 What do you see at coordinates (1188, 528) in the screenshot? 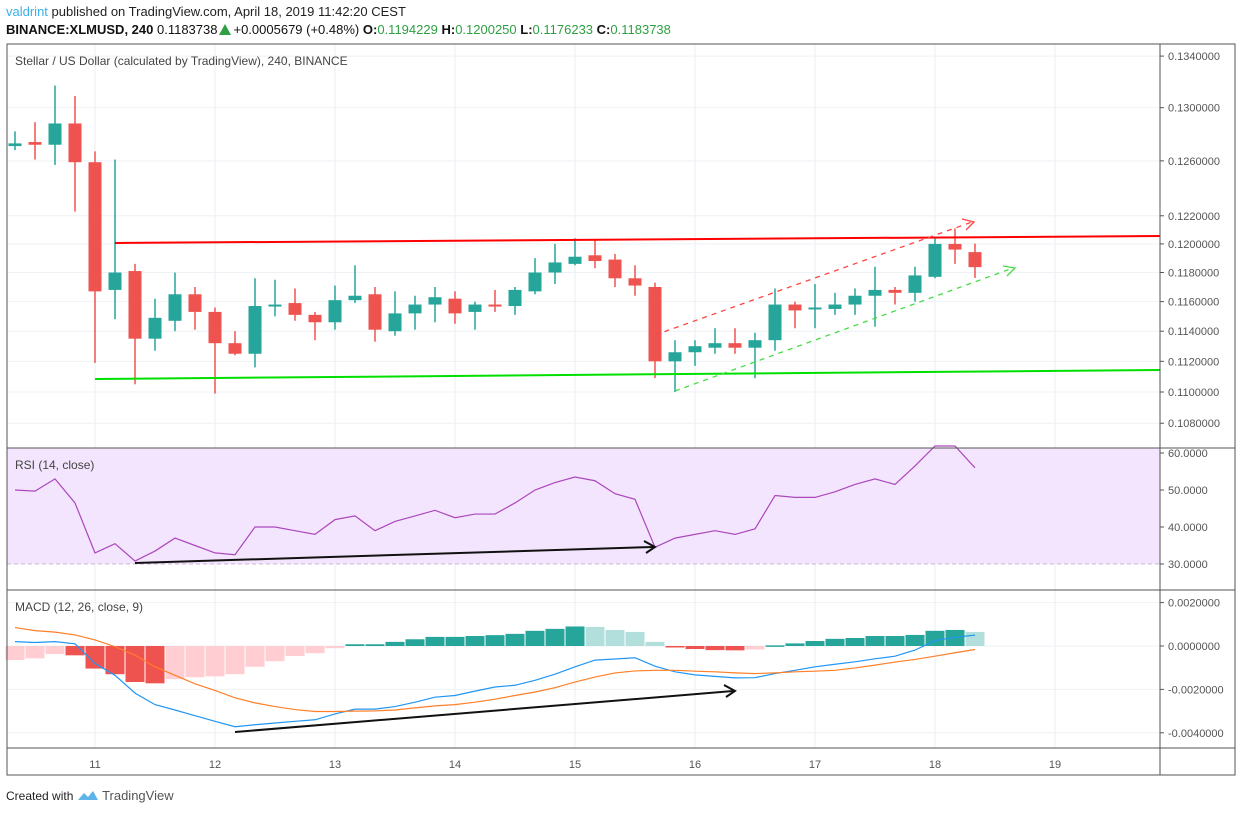
I see `rsi-axis-label: 40.0000` at bounding box center [1188, 528].